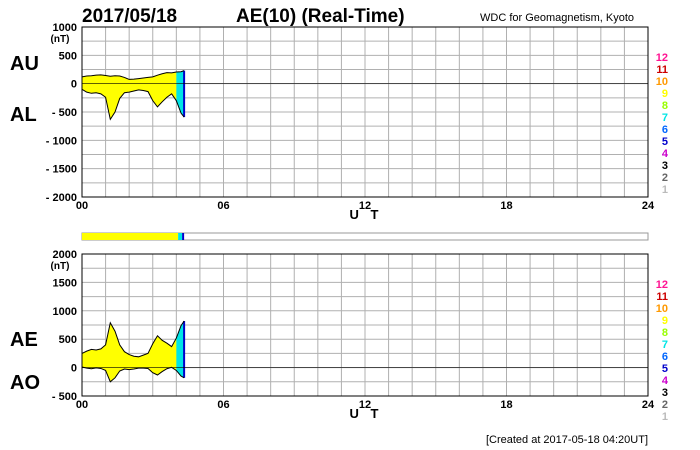 Image resolution: width=700 pixels, height=450 pixels. Describe the element at coordinates (365, 236) in the screenshot. I see `station-coverage-strip` at that location.